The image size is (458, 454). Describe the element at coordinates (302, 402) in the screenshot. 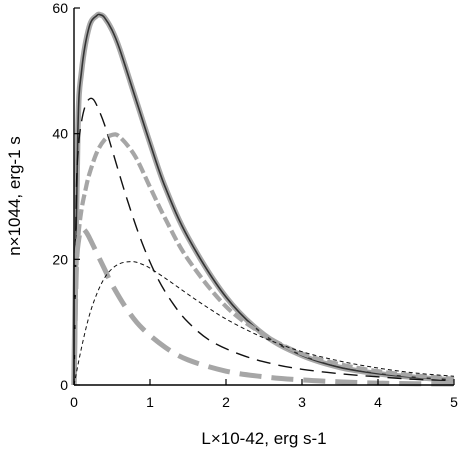

I see `x-tick-label: 3` at that location.